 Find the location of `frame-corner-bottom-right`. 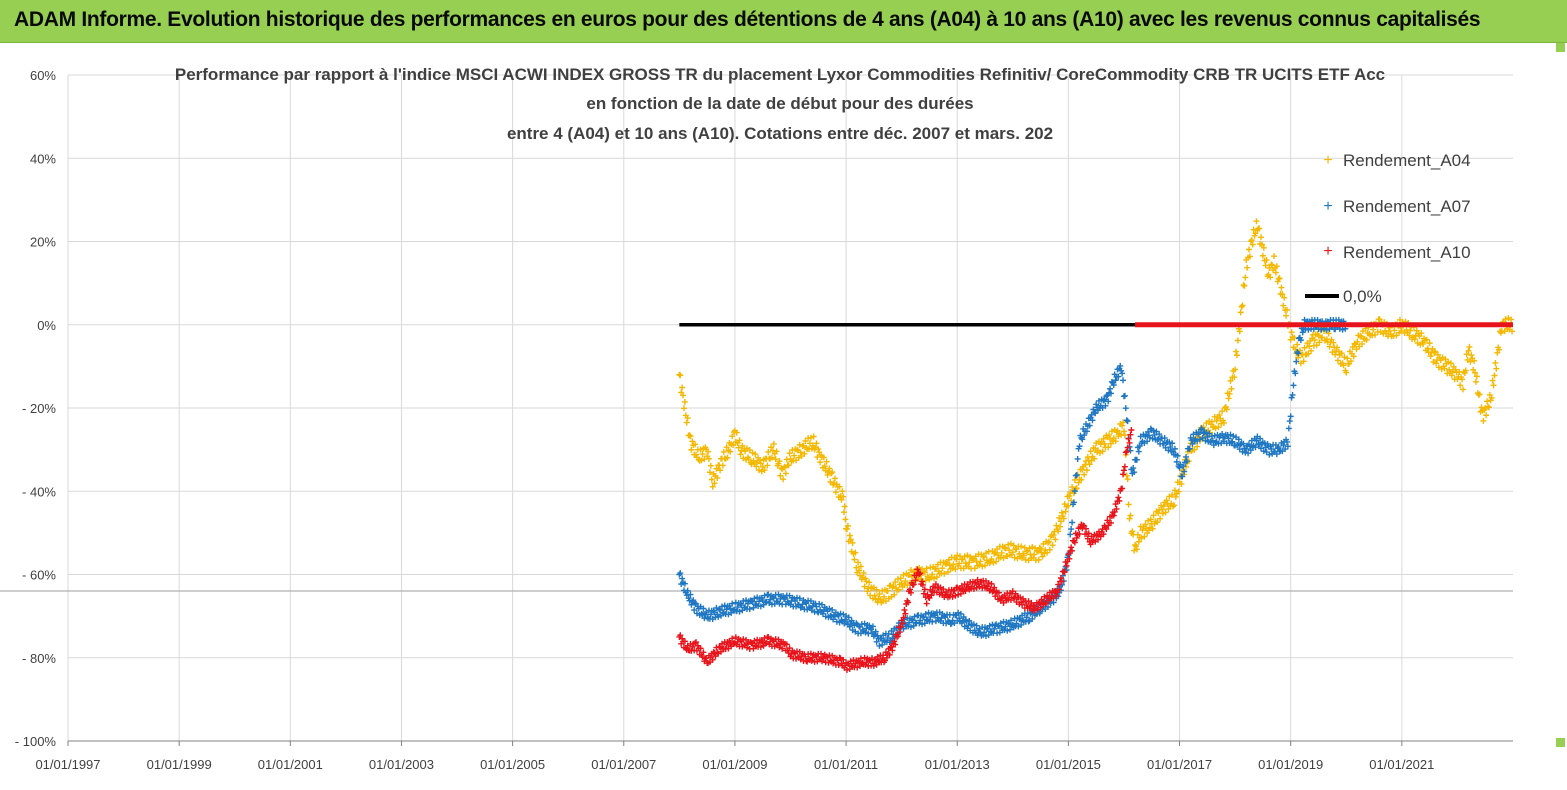

frame-corner-bottom-right is located at coordinates (1560, 742).